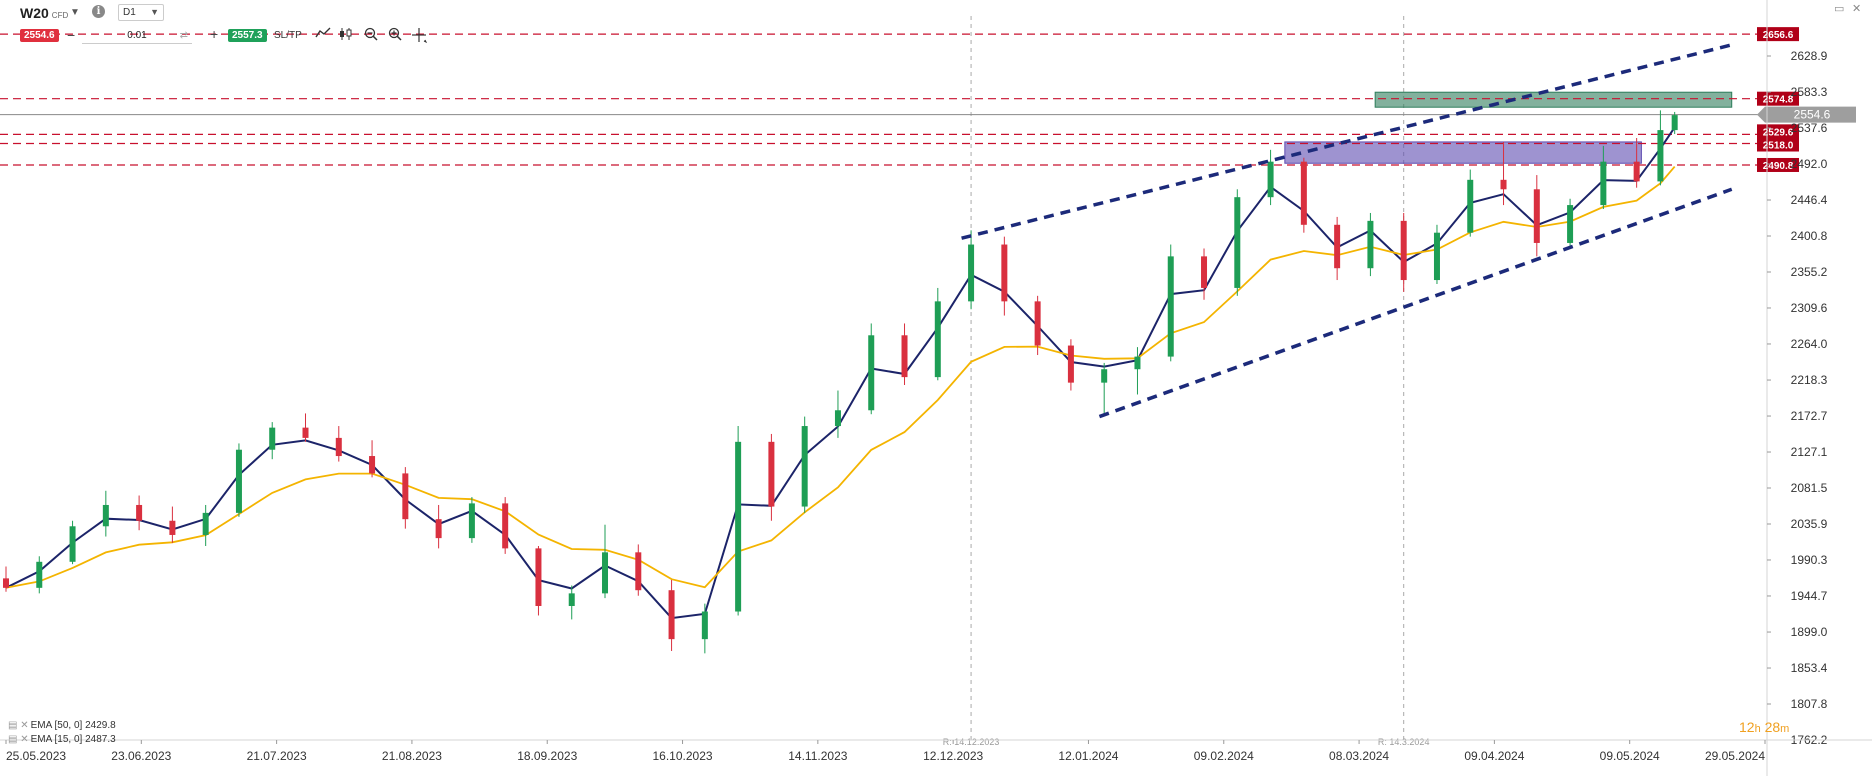  What do you see at coordinates (371, 35) in the screenshot?
I see `zoom-out-icon` at bounding box center [371, 35].